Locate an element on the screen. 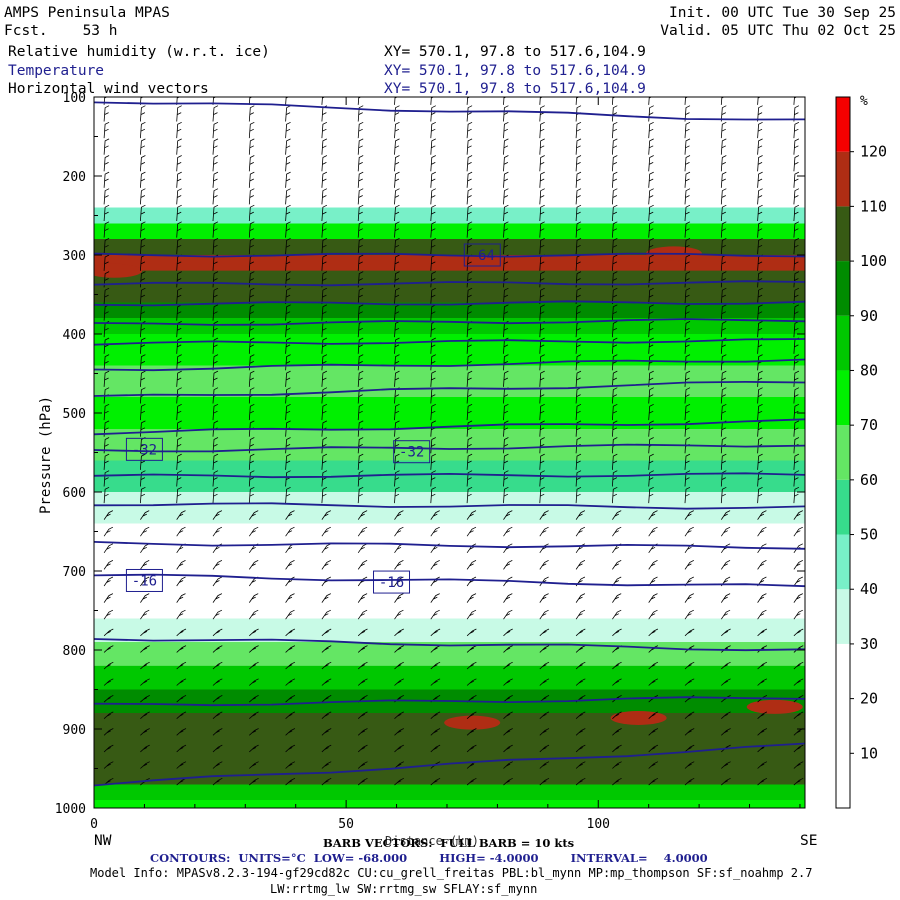 The image size is (900, 900). y-tick-label: 700 is located at coordinates (74, 572).